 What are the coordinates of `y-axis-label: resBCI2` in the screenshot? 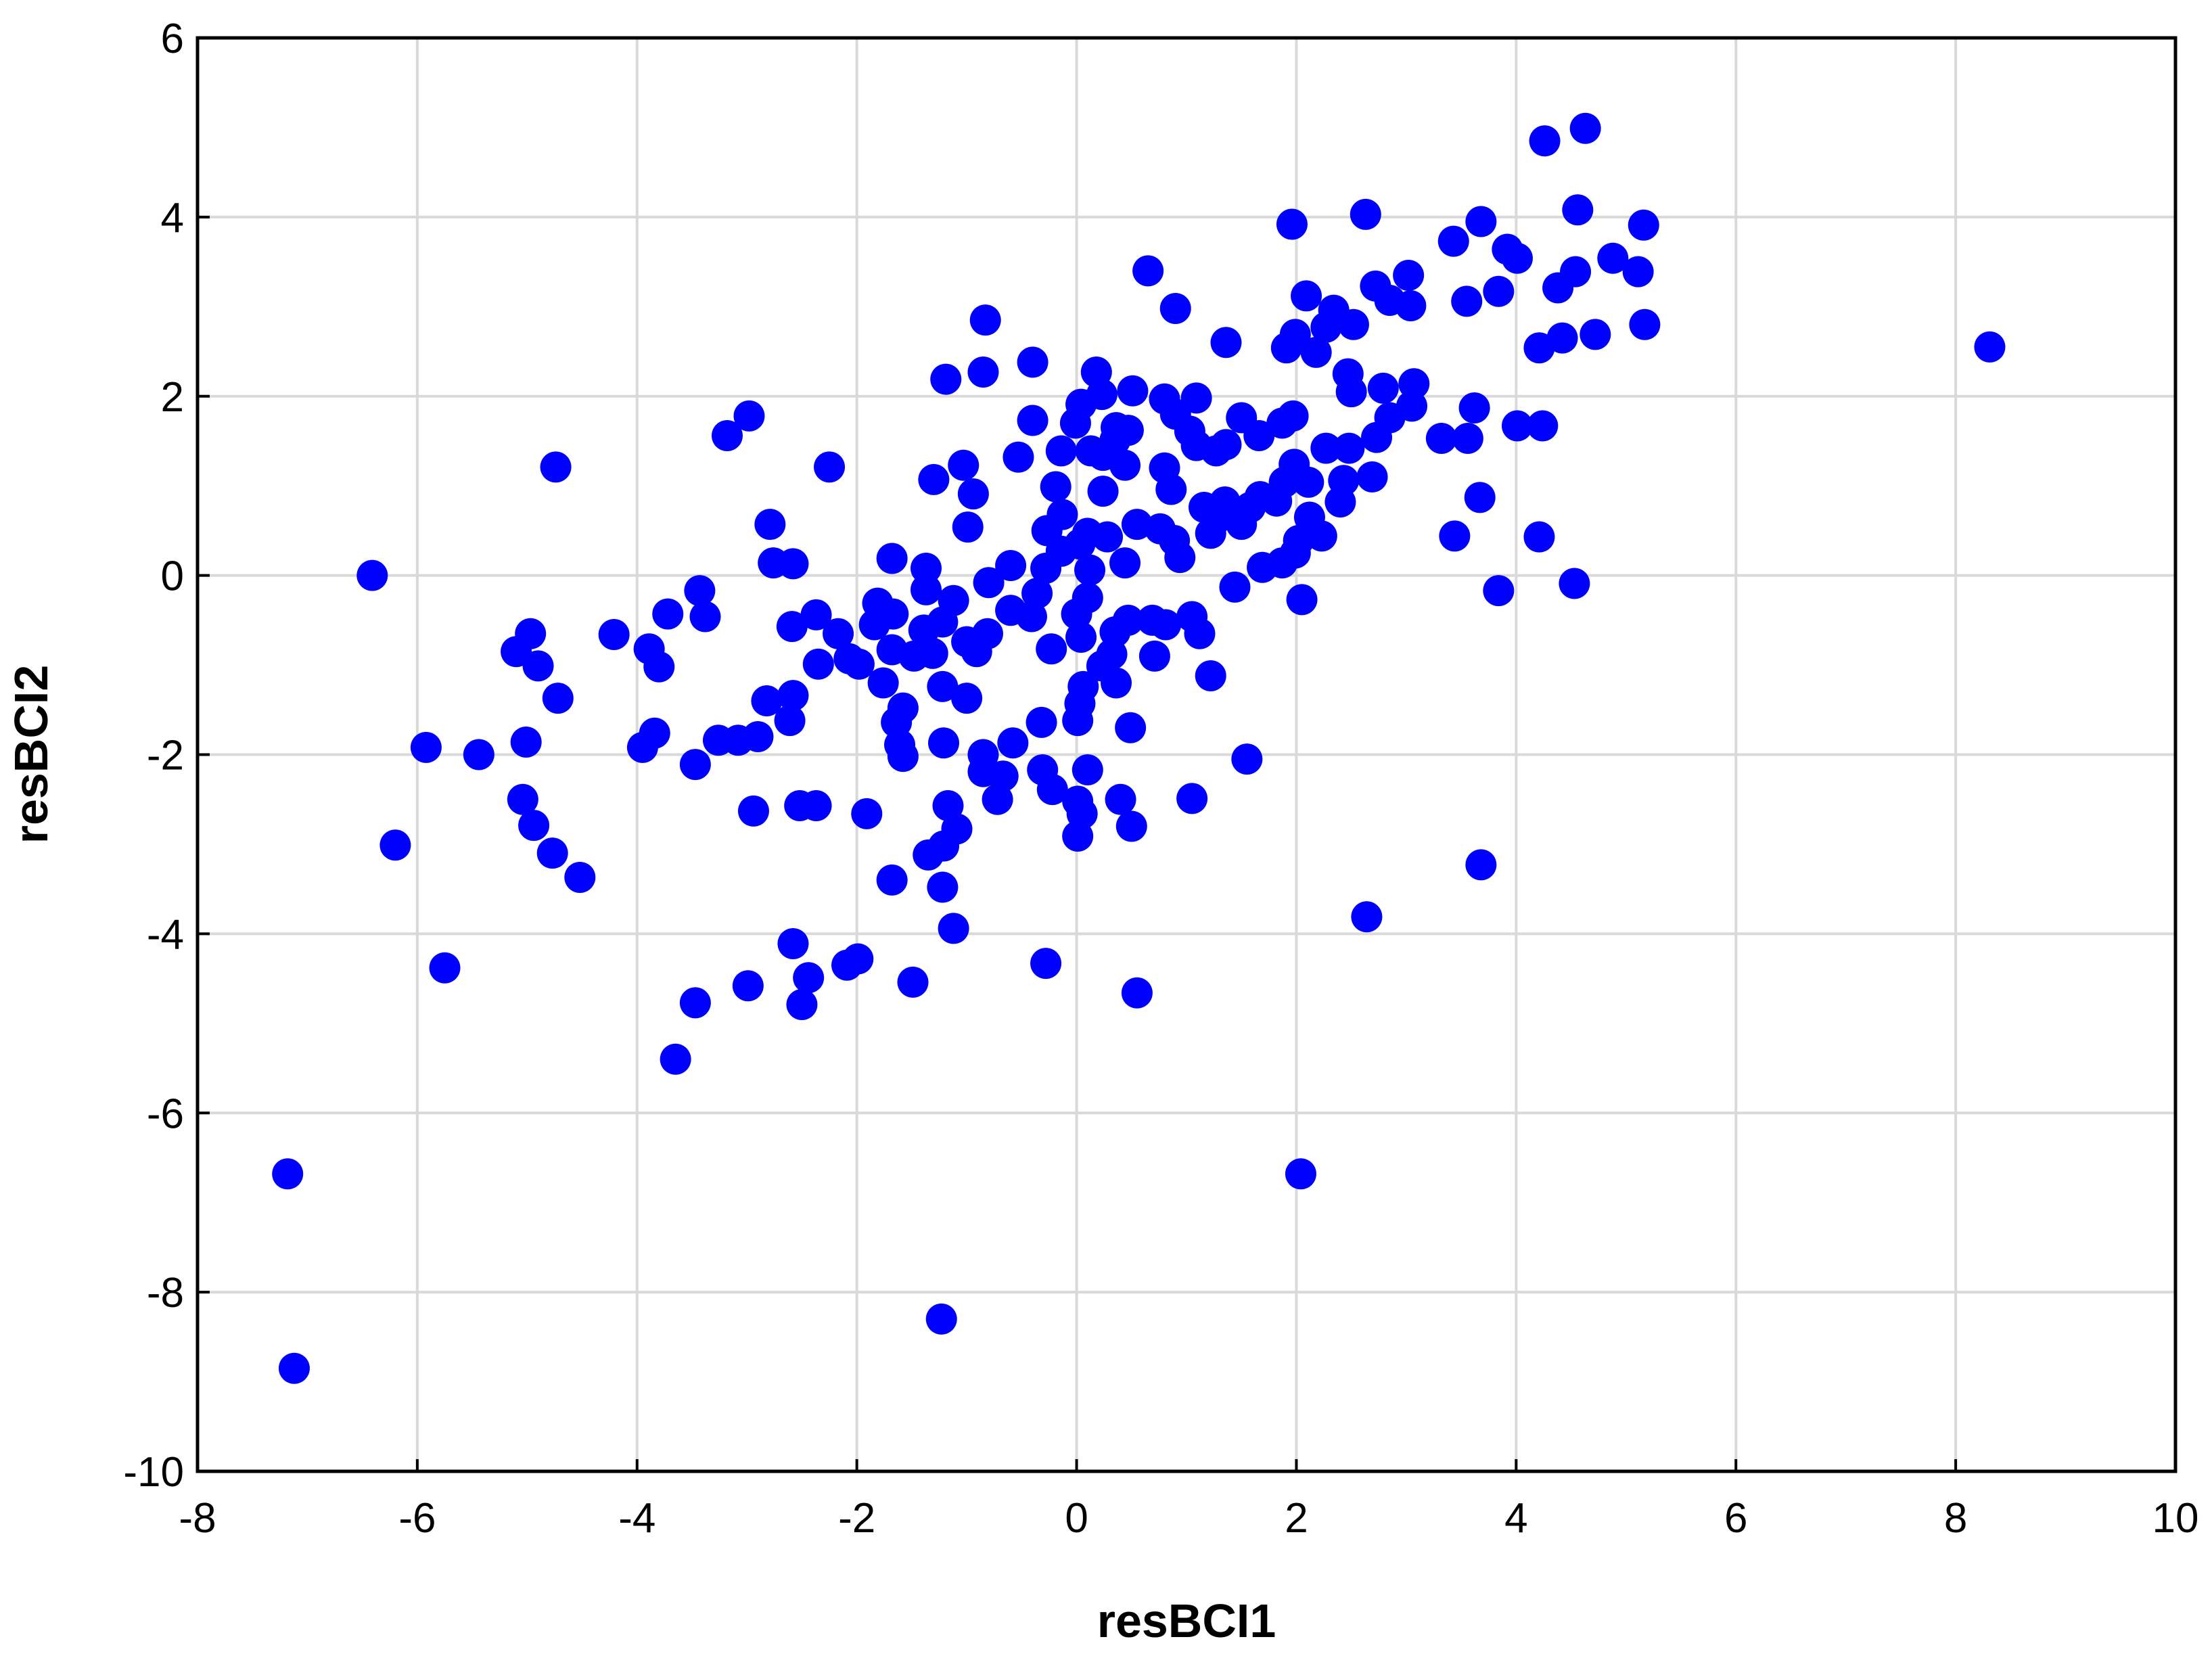 It's located at (31, 754).